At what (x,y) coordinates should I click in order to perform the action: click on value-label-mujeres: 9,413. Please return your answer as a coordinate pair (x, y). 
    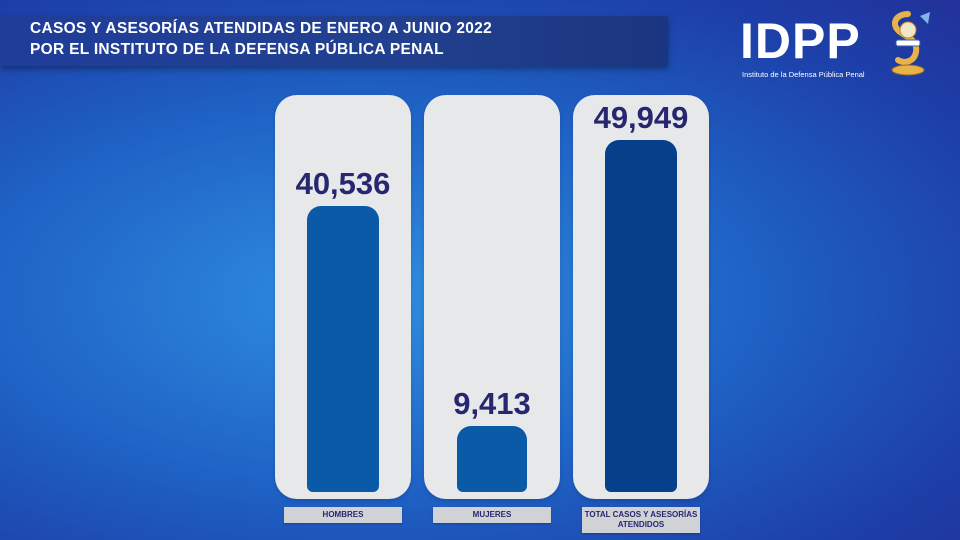
    Looking at the image, I should click on (492, 403).